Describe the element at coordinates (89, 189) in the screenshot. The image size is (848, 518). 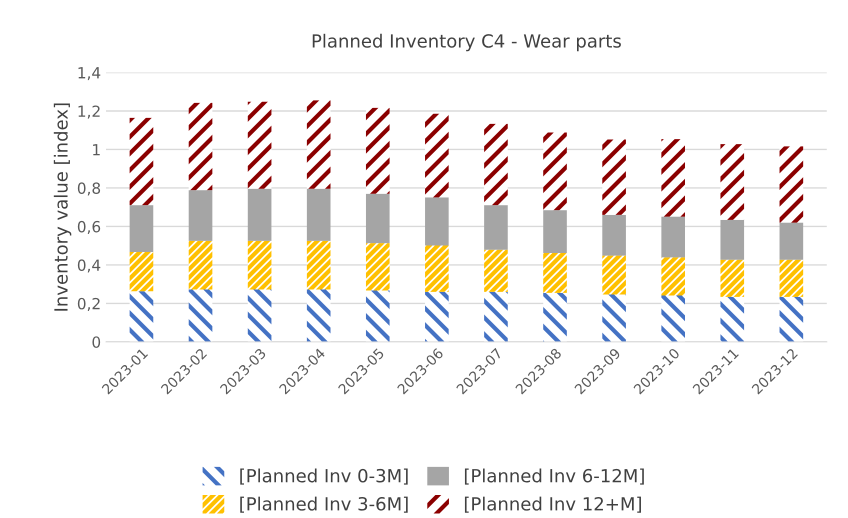
I see `y-tick-label: 0,8` at that location.